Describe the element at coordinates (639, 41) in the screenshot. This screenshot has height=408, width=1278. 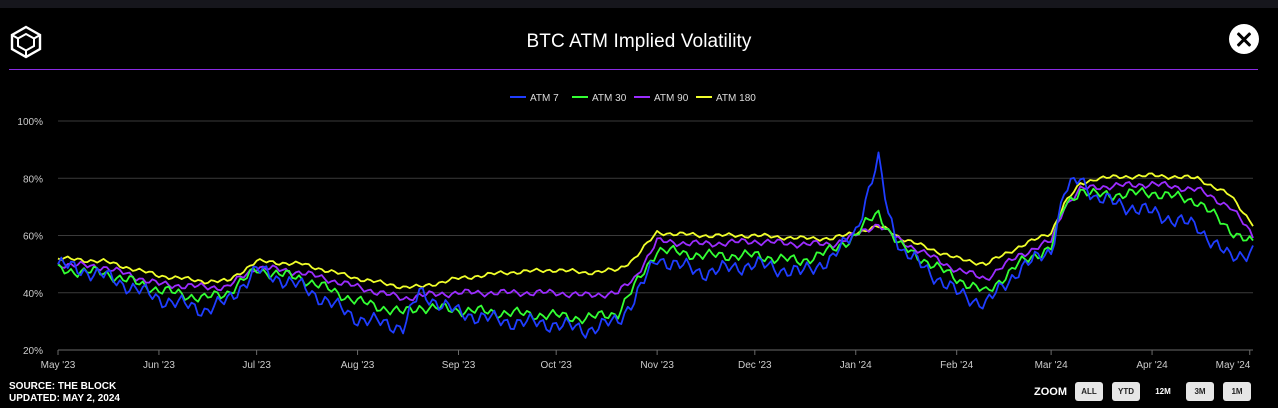
I see `page-title: BTC ATM Implied Volatility` at that location.